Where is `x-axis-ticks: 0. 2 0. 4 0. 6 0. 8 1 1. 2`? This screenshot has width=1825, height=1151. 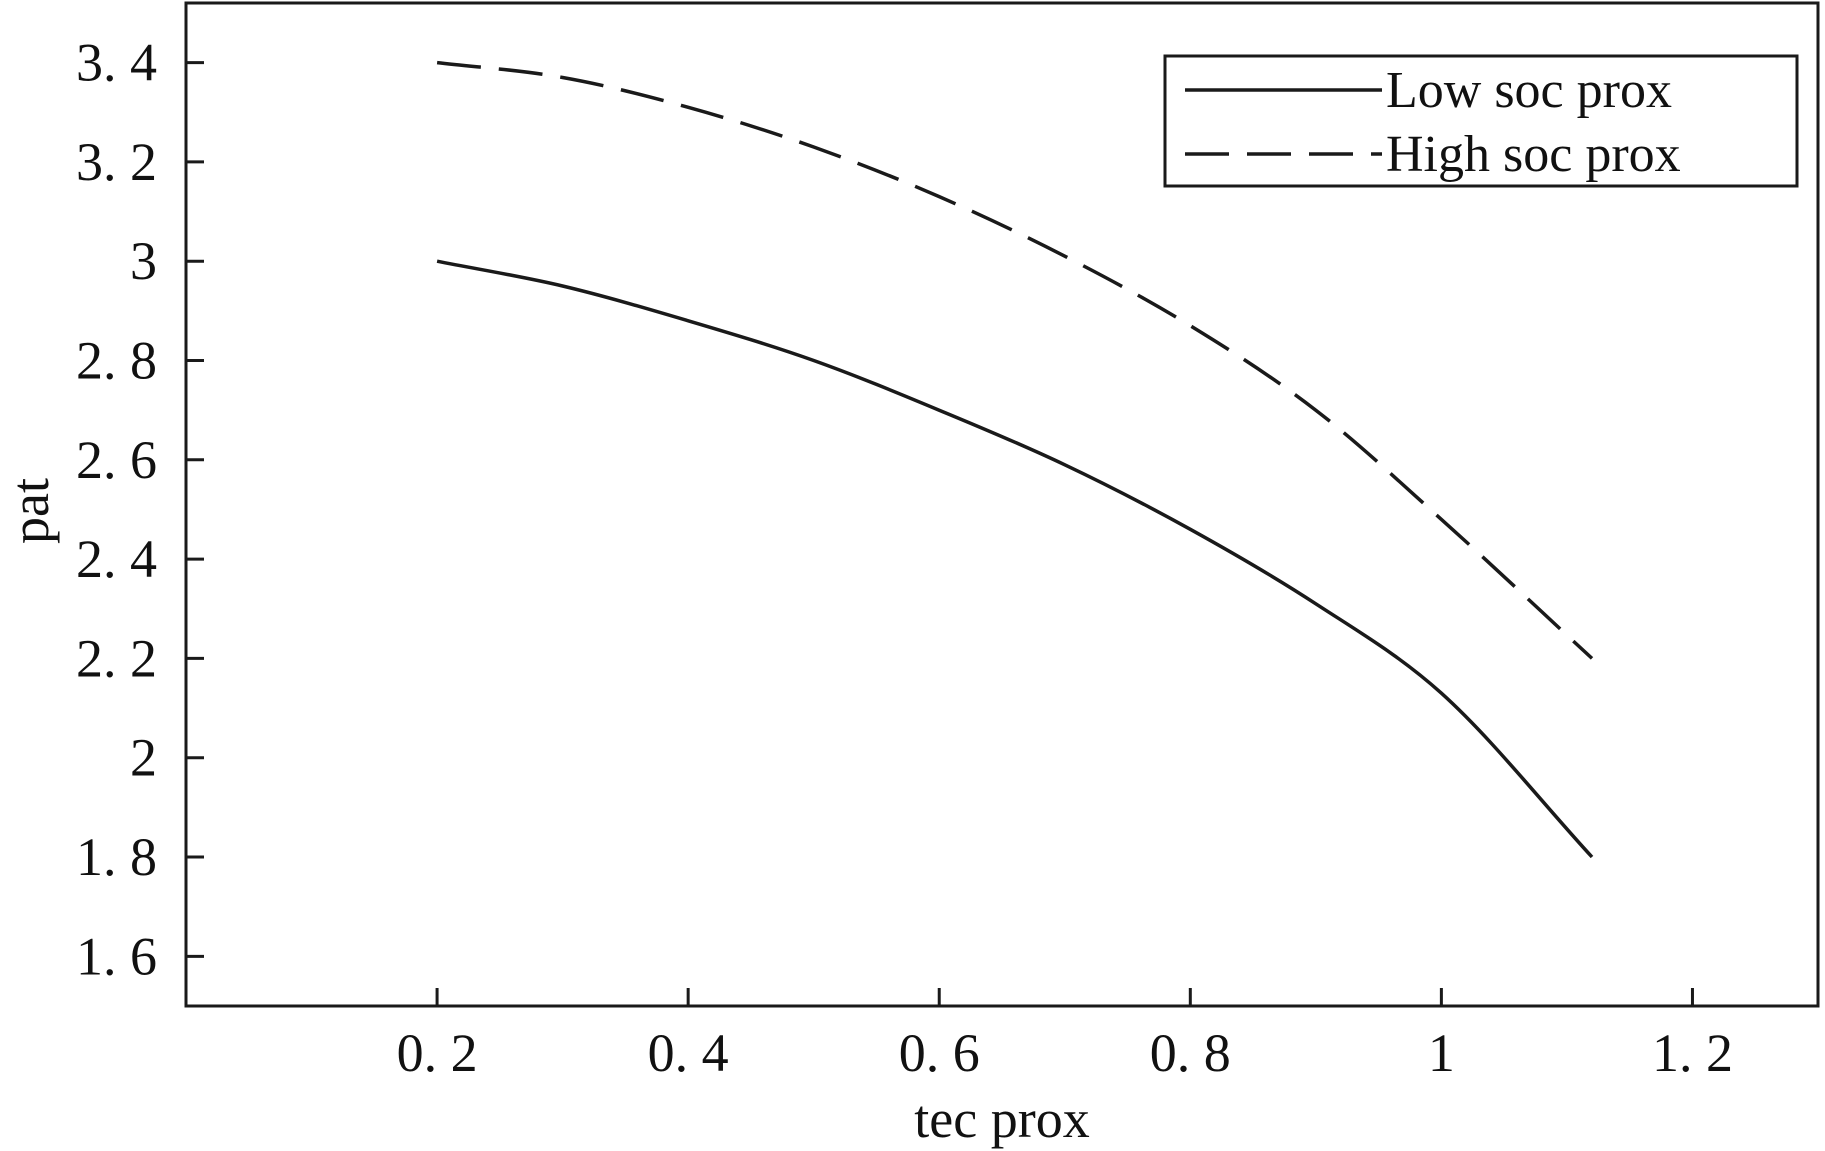
x-axis-ticks: 0. 2 0. 4 0. 6 0. 8 1 1. 2 is located at coordinates (1065, 1035).